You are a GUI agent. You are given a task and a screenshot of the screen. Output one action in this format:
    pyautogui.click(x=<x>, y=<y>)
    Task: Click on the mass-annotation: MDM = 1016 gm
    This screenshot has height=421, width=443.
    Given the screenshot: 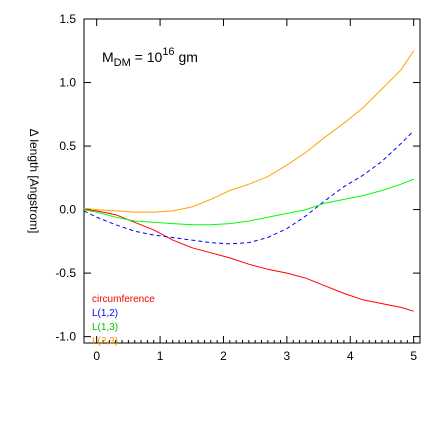 What is the action you would take?
    pyautogui.click(x=150, y=57)
    